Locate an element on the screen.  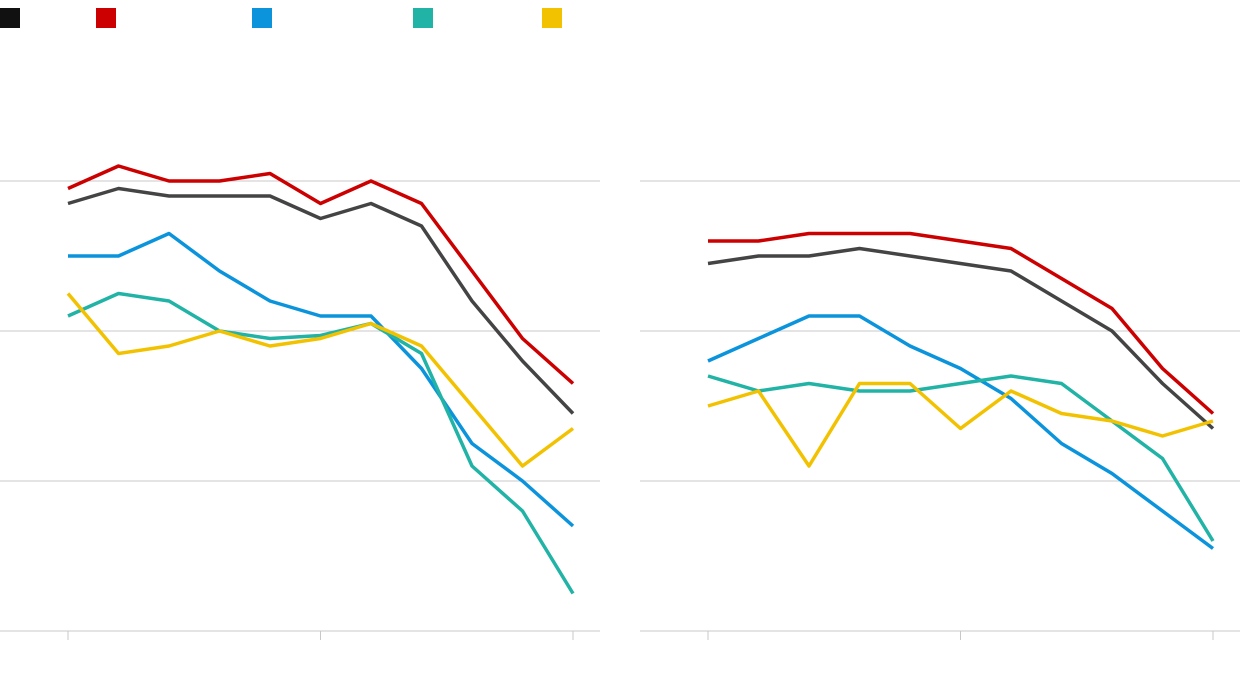
legend is located at coordinates (620, 18).